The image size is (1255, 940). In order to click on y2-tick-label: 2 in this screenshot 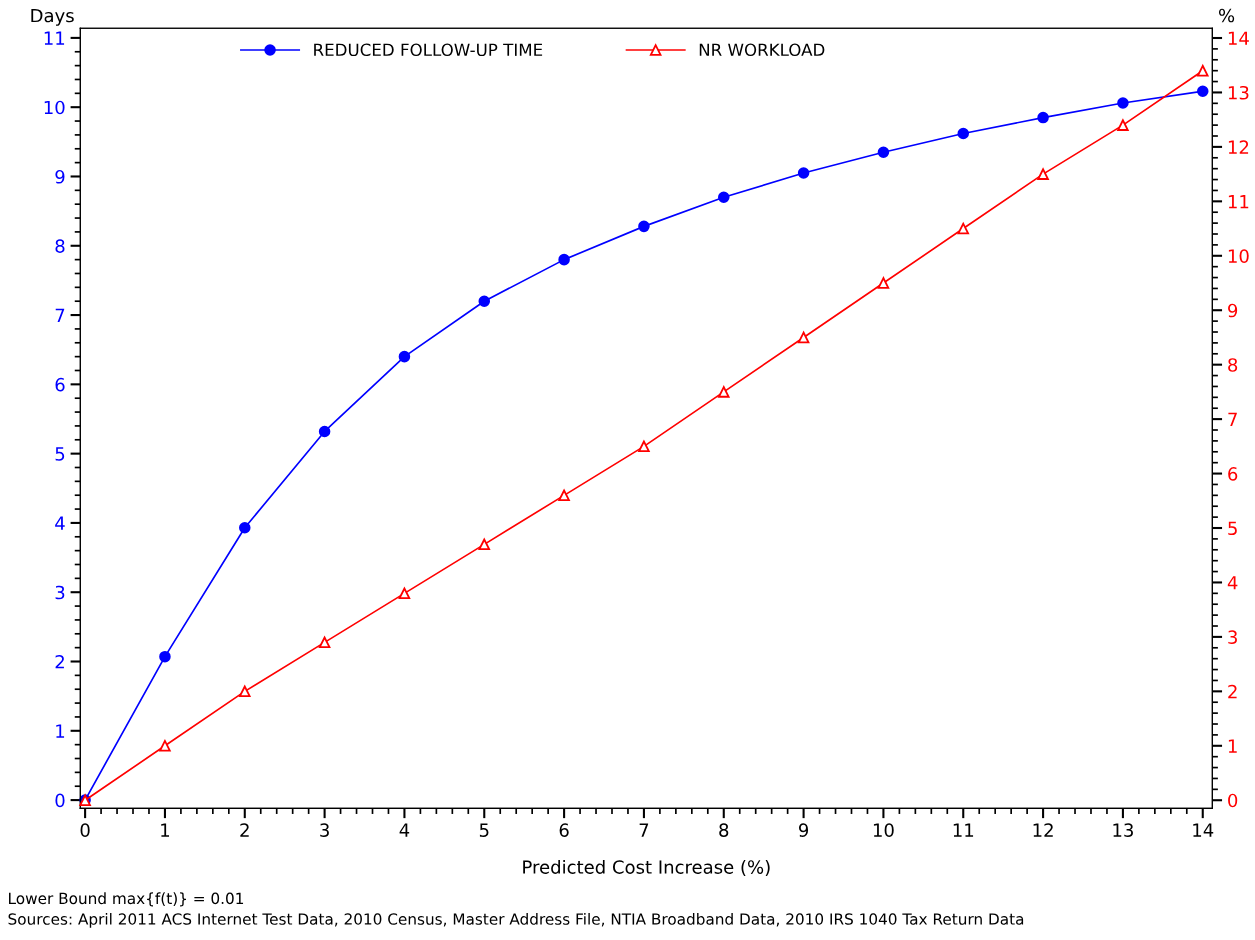, I will do `click(1232, 691)`.